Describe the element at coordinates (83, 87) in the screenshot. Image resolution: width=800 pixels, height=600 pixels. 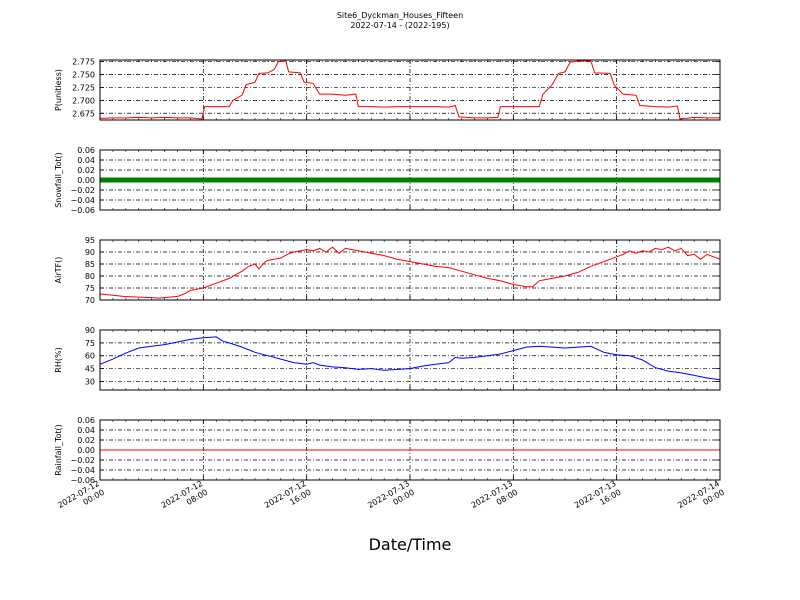
I see `y-tick-label: 2.725` at that location.